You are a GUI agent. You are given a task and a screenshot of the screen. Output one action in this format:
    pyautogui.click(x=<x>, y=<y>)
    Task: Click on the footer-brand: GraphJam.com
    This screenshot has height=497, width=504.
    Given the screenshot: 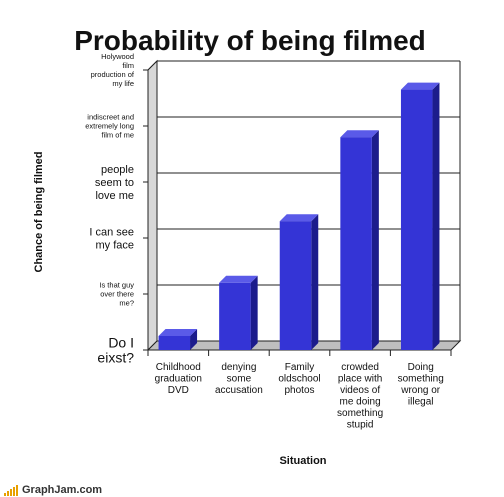 What is the action you would take?
    pyautogui.click(x=62, y=490)
    